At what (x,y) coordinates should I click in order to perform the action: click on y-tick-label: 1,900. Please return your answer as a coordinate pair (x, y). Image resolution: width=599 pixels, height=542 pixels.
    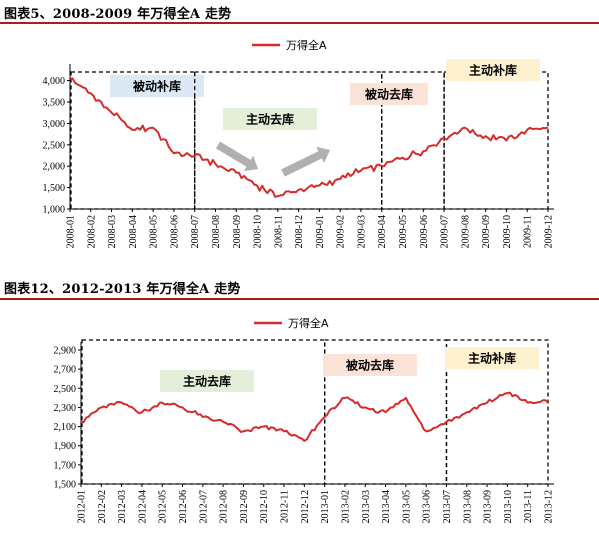
    Looking at the image, I should click on (65, 446).